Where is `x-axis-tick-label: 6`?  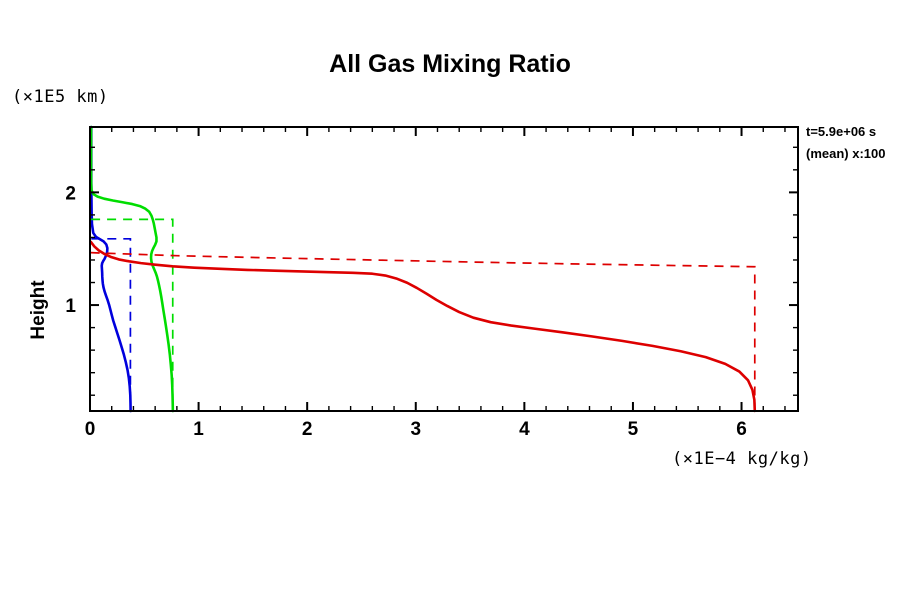 x-axis-tick-label: 6 is located at coordinates (741, 429).